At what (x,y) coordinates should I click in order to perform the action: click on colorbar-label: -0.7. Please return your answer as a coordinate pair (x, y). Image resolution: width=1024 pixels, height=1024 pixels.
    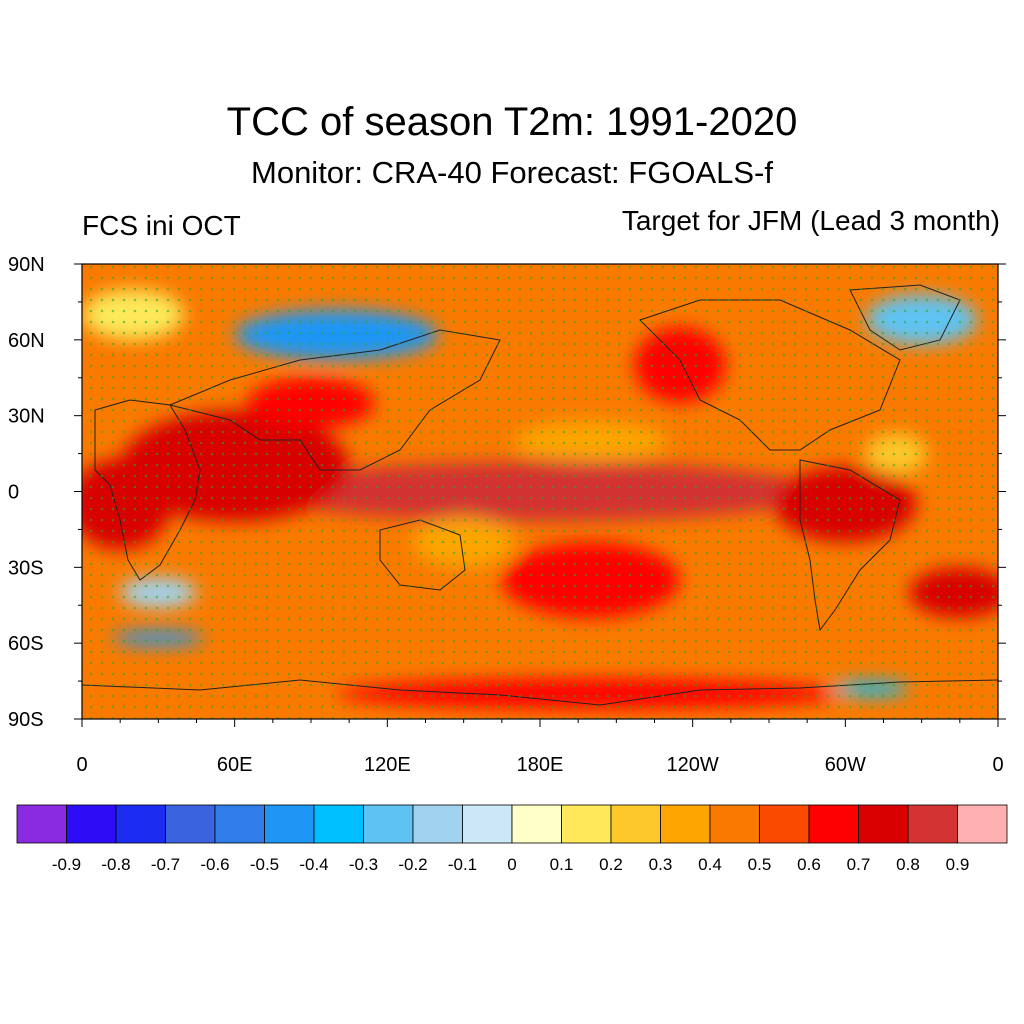
    Looking at the image, I should click on (165, 864).